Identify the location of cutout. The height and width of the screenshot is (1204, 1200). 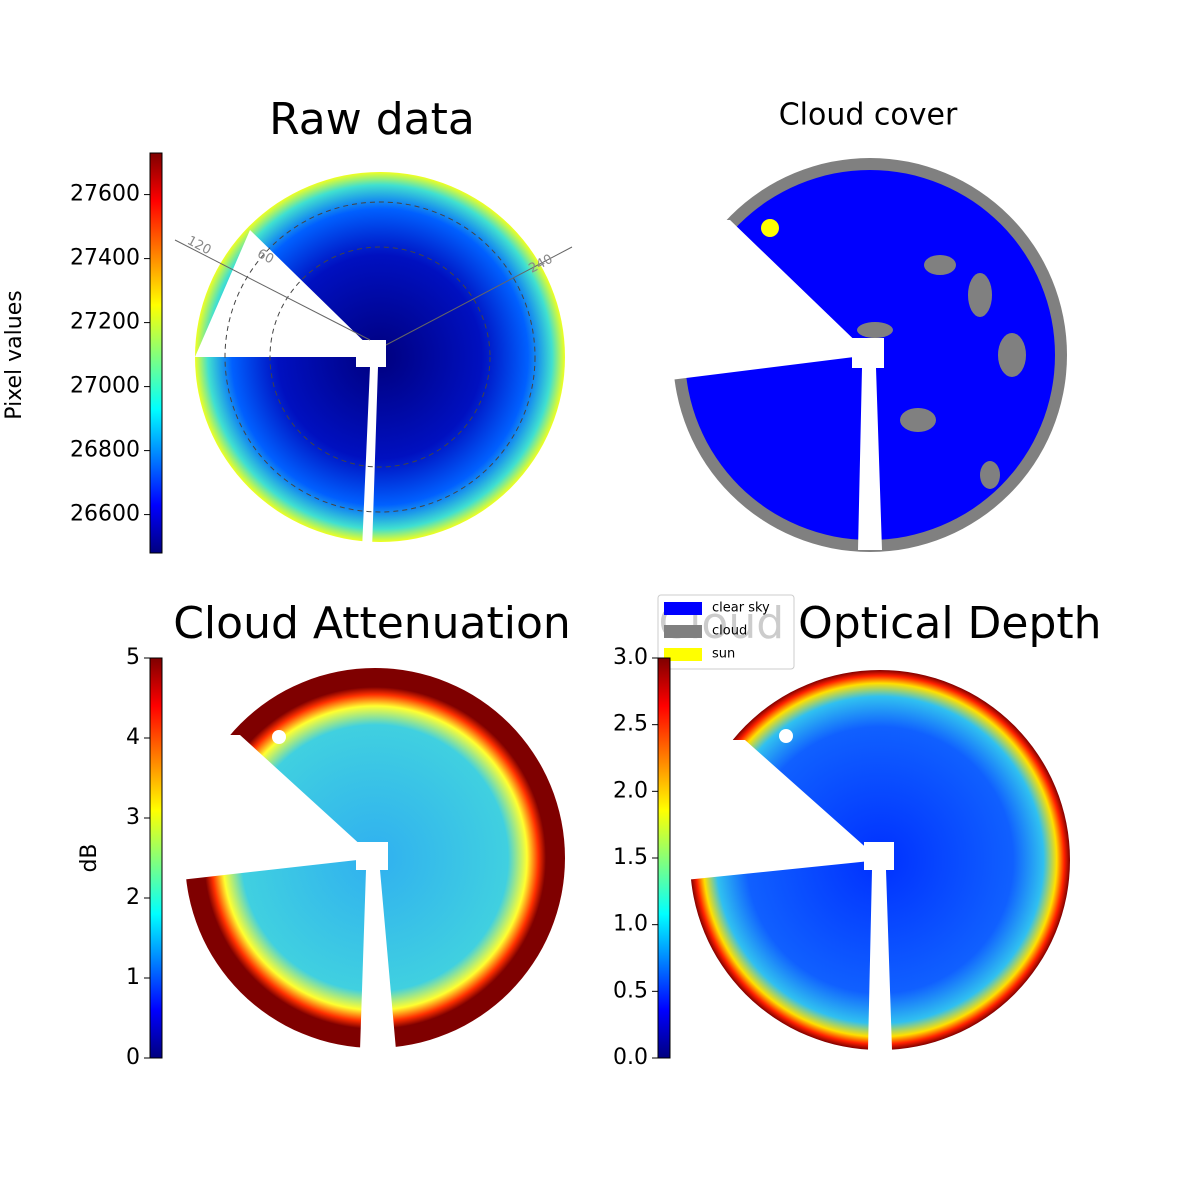
(770, 300).